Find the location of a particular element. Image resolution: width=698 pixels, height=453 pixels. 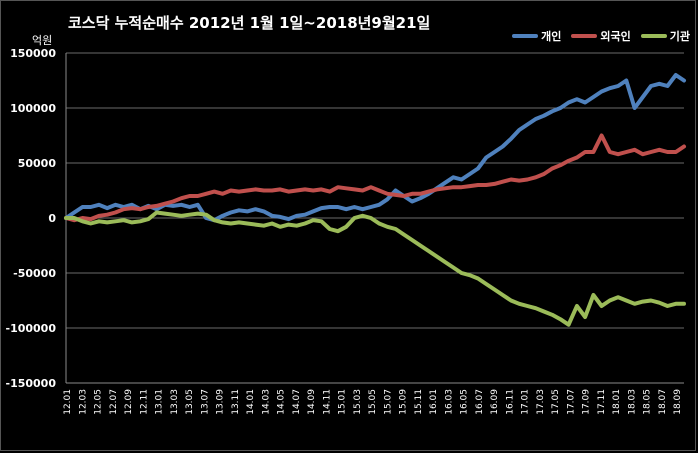

legend-swatch-individual is located at coordinates (525, 36).